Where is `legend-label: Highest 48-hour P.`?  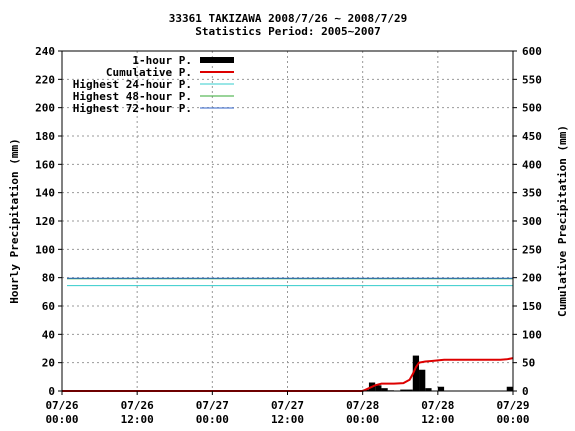 legend-label: Highest 48-hour P. is located at coordinates (132, 96).